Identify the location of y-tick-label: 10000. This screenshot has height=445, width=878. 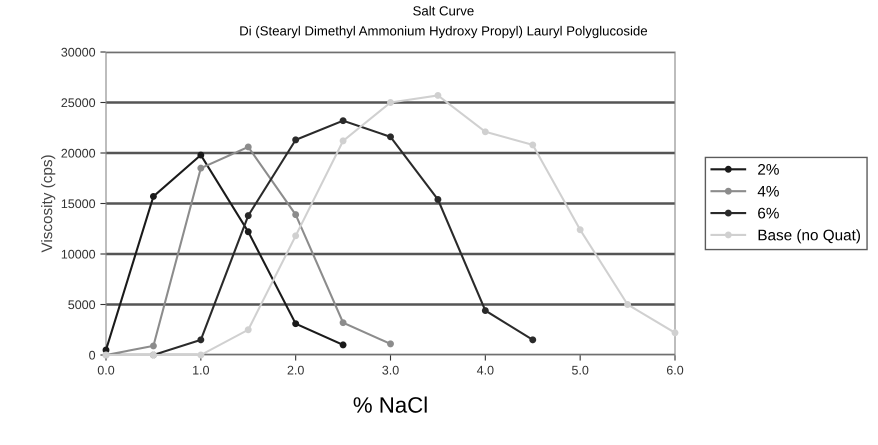
(79, 254).